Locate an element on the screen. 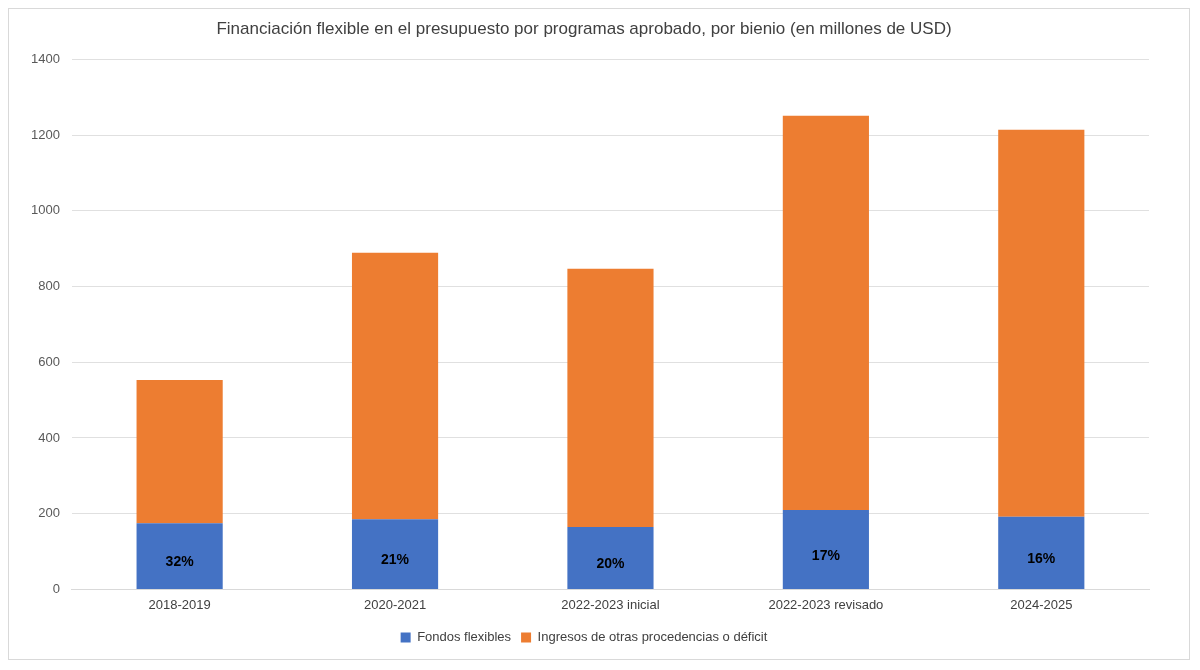  y-tick-label: 1000 is located at coordinates (45, 210).